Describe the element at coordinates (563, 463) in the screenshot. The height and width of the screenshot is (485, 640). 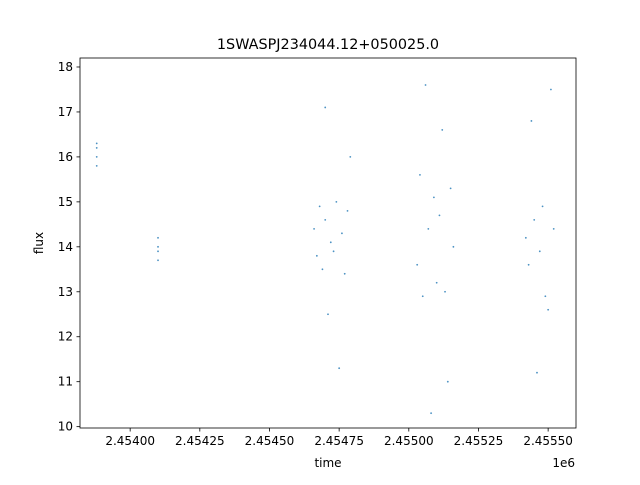
I see `x-axis-offset-label: 1e6` at that location.